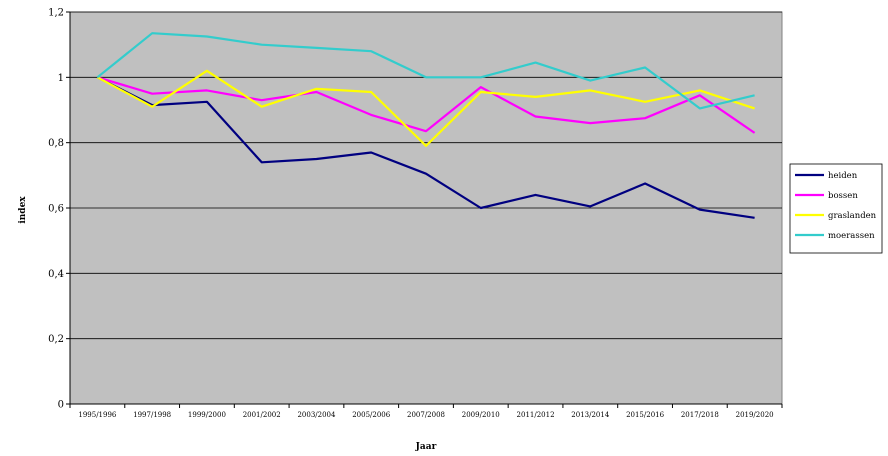  Describe the element at coordinates (700, 415) in the screenshot. I see `x-tick-label: 2017/2018` at that location.